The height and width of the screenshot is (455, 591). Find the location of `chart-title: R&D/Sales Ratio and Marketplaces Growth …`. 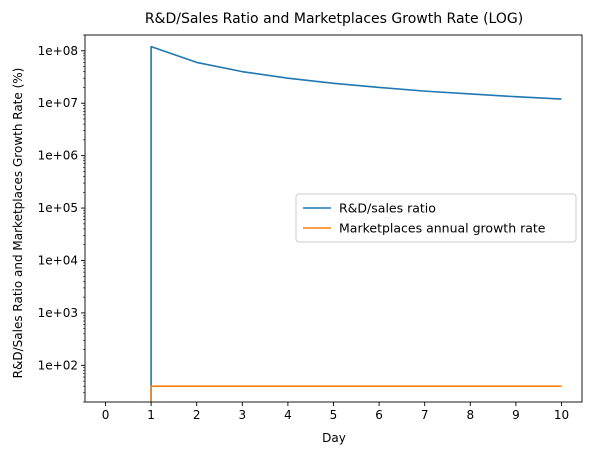

chart-title: R&D/Sales Ratio and Marketplaces Growth … is located at coordinates (334, 19).